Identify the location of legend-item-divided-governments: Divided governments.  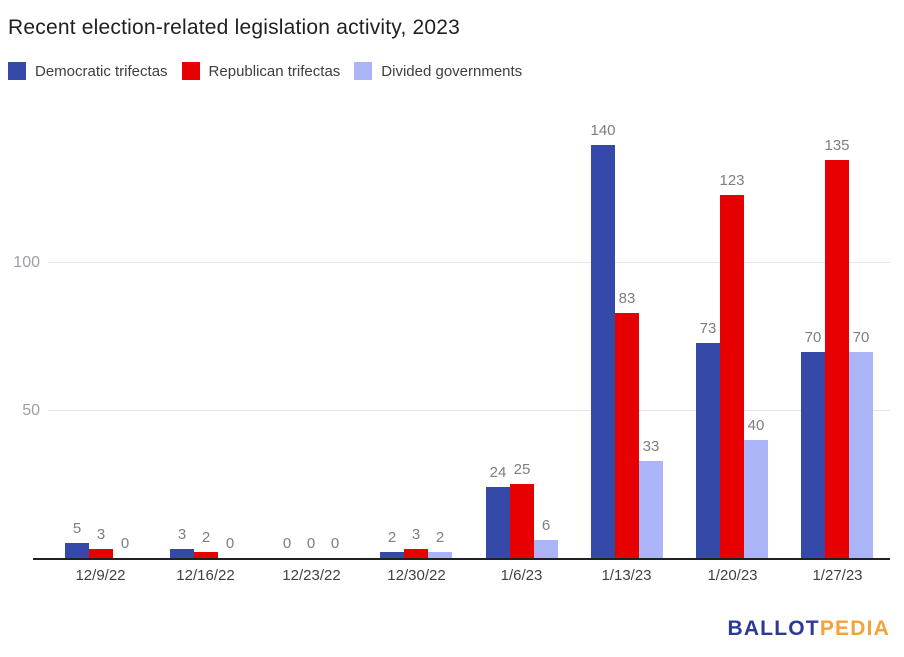
(438, 71).